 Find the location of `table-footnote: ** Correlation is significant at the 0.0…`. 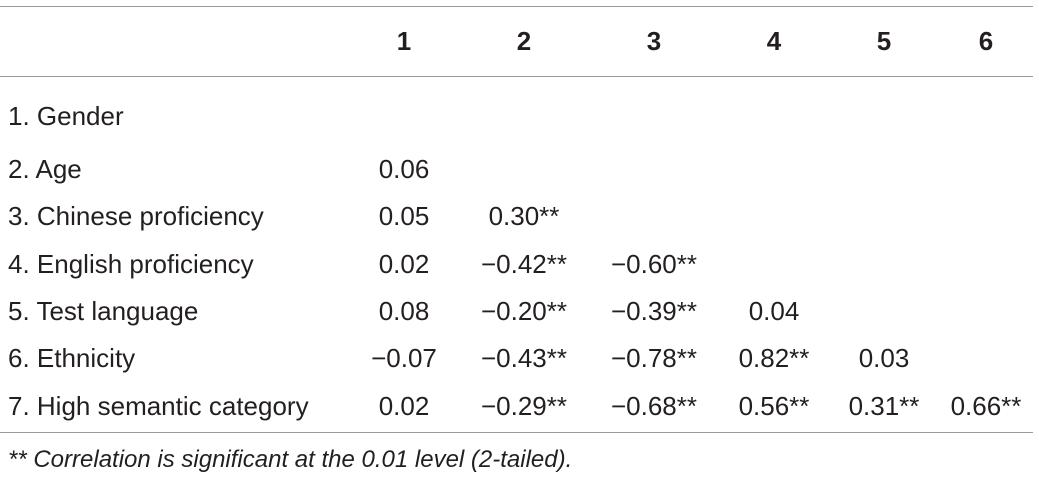

table-footnote: ** Correlation is significant at the 0.0… is located at coordinates (290, 459).